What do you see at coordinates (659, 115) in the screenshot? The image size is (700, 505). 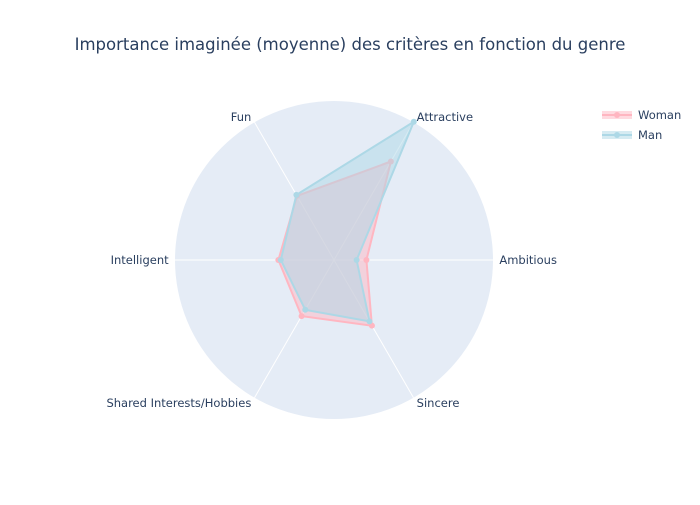 I see `legend-label-woman: Woman` at bounding box center [659, 115].